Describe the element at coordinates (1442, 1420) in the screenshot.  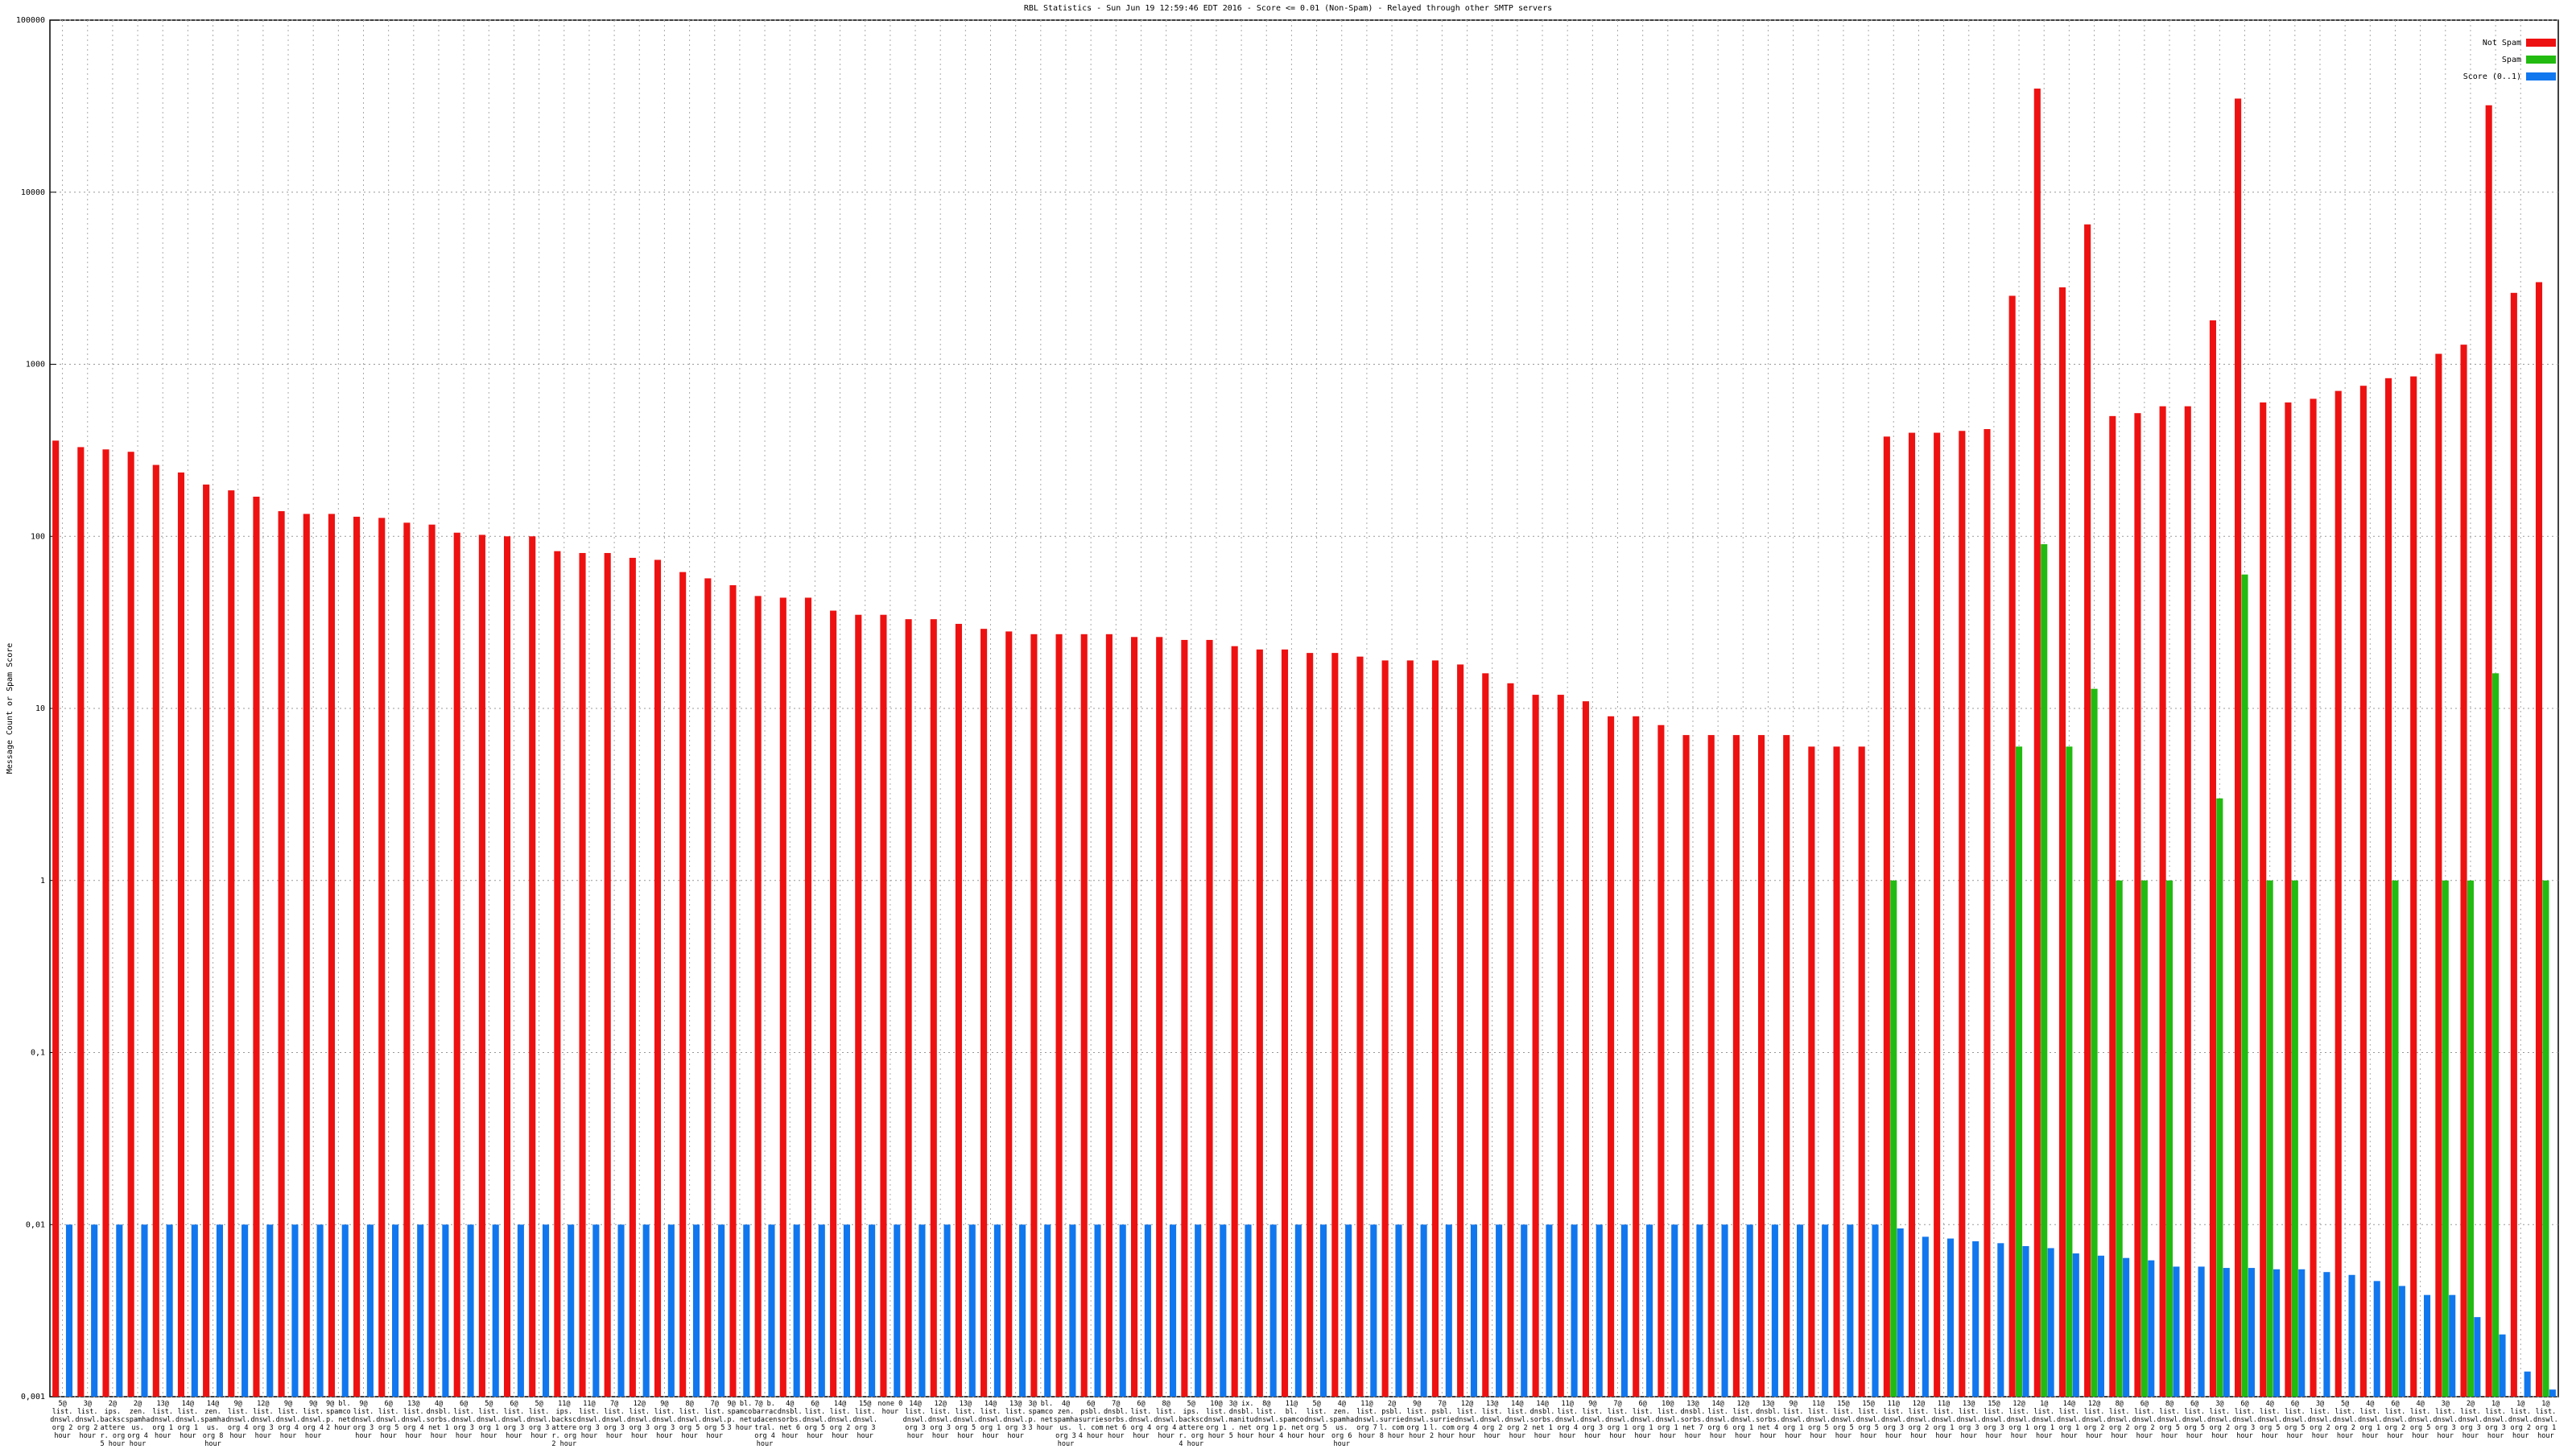
I see `x-tick-label: 7@ psbl. surriel. com 2 hour` at that location.